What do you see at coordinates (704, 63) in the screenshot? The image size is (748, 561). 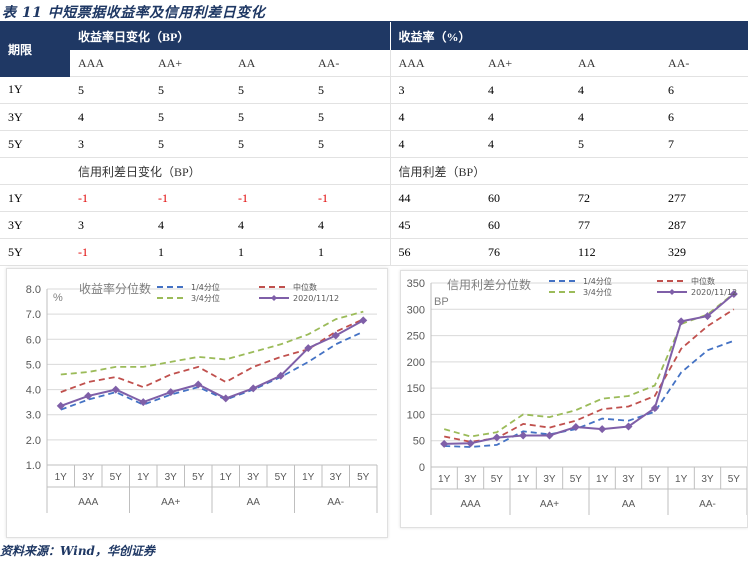 I see `grade-header: AA-` at bounding box center [704, 63].